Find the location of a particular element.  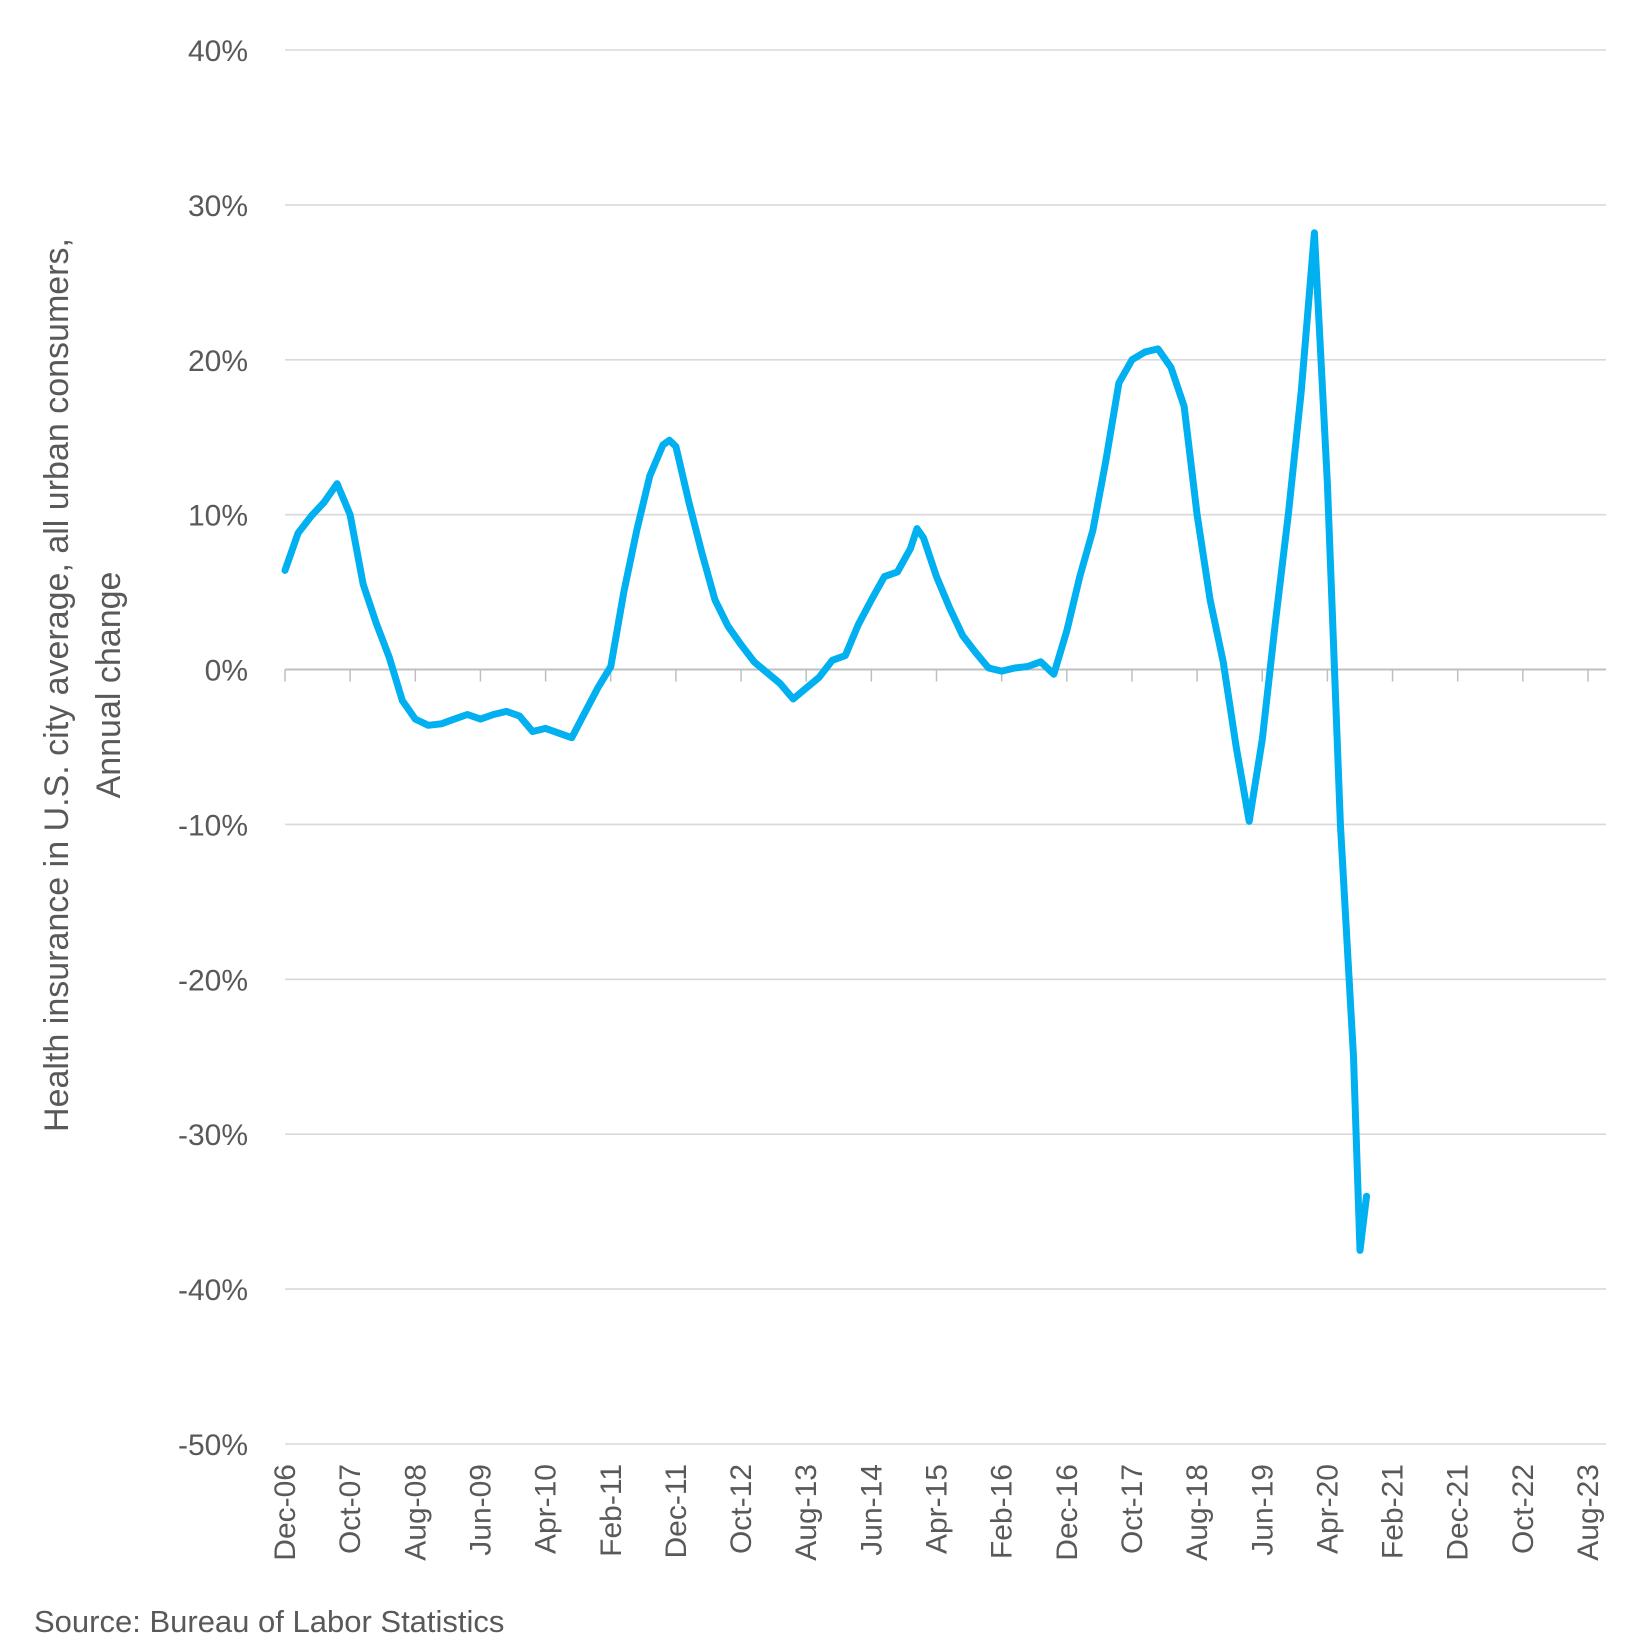

y-tick-label: -40% is located at coordinates (213, 1290).